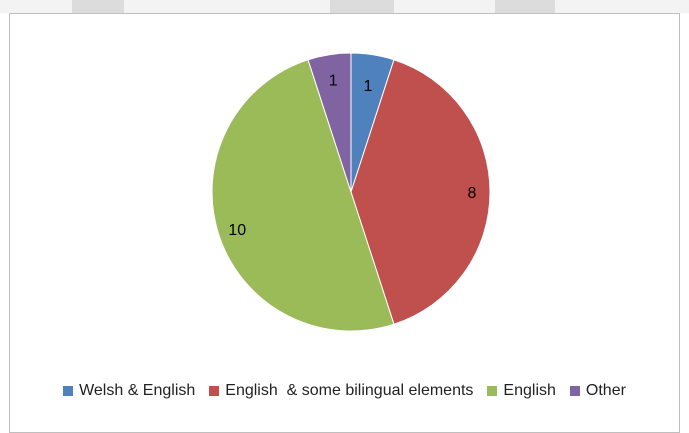 This screenshot has width=689, height=433. I want to click on legend-label: English & some bilingual elements, so click(349, 390).